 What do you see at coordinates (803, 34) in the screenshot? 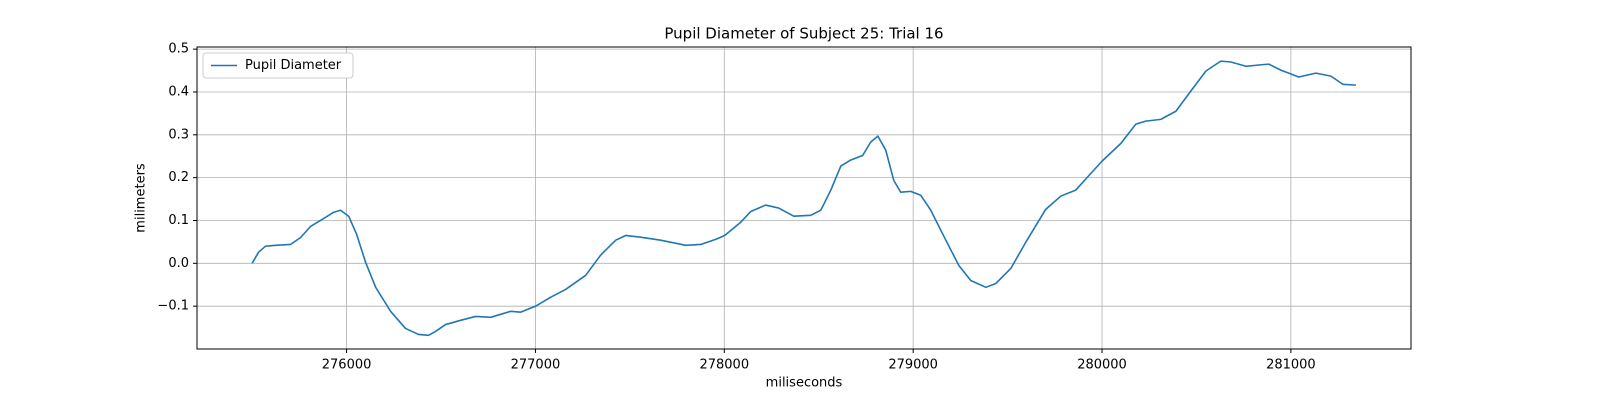
I see `chart-title: Pupil Diameter of Subject 25: Trial 16` at bounding box center [803, 34].